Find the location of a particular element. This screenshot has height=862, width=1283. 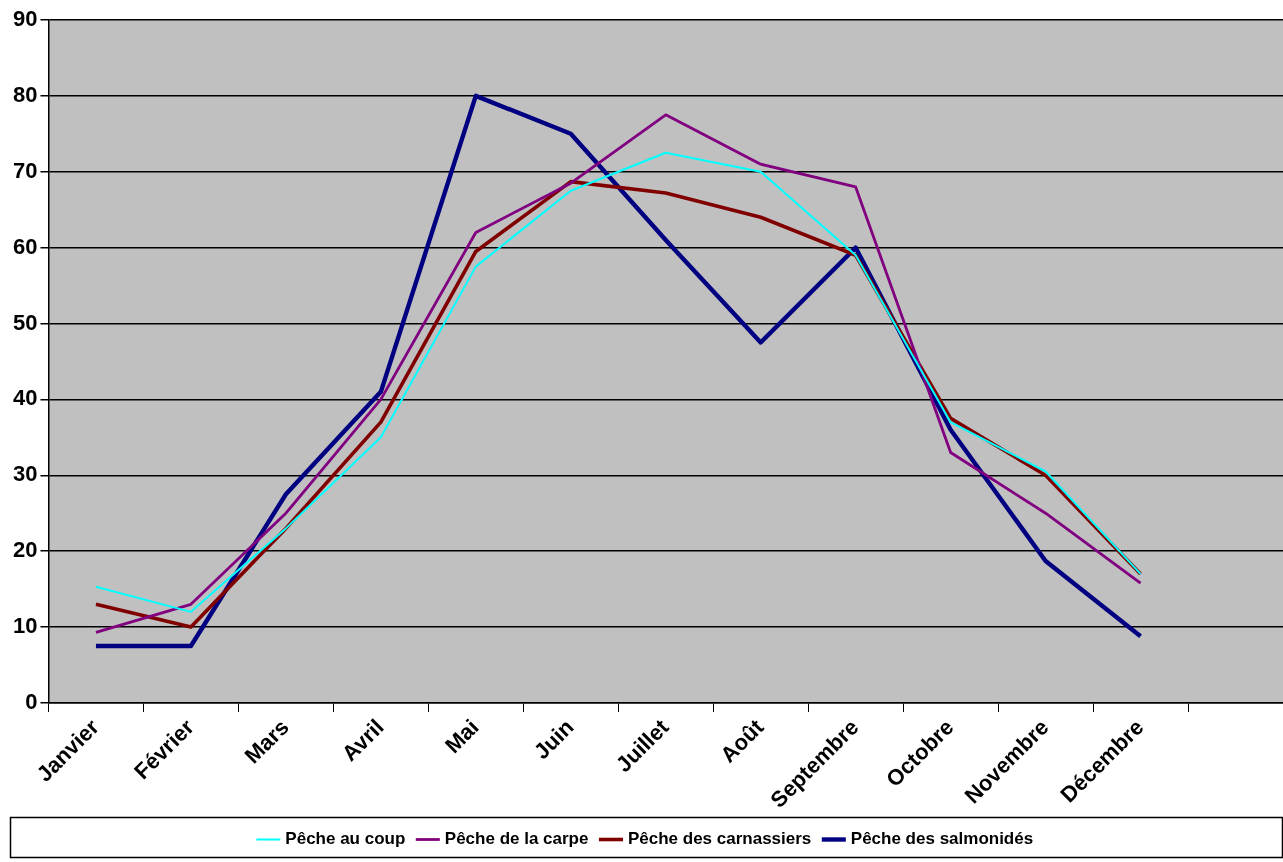

y-tick-label: 50 is located at coordinates (25, 322).